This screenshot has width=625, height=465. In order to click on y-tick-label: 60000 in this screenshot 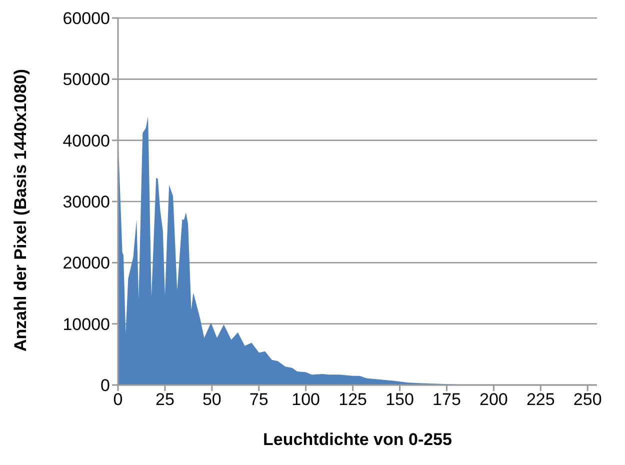, I will do `click(86, 18)`.